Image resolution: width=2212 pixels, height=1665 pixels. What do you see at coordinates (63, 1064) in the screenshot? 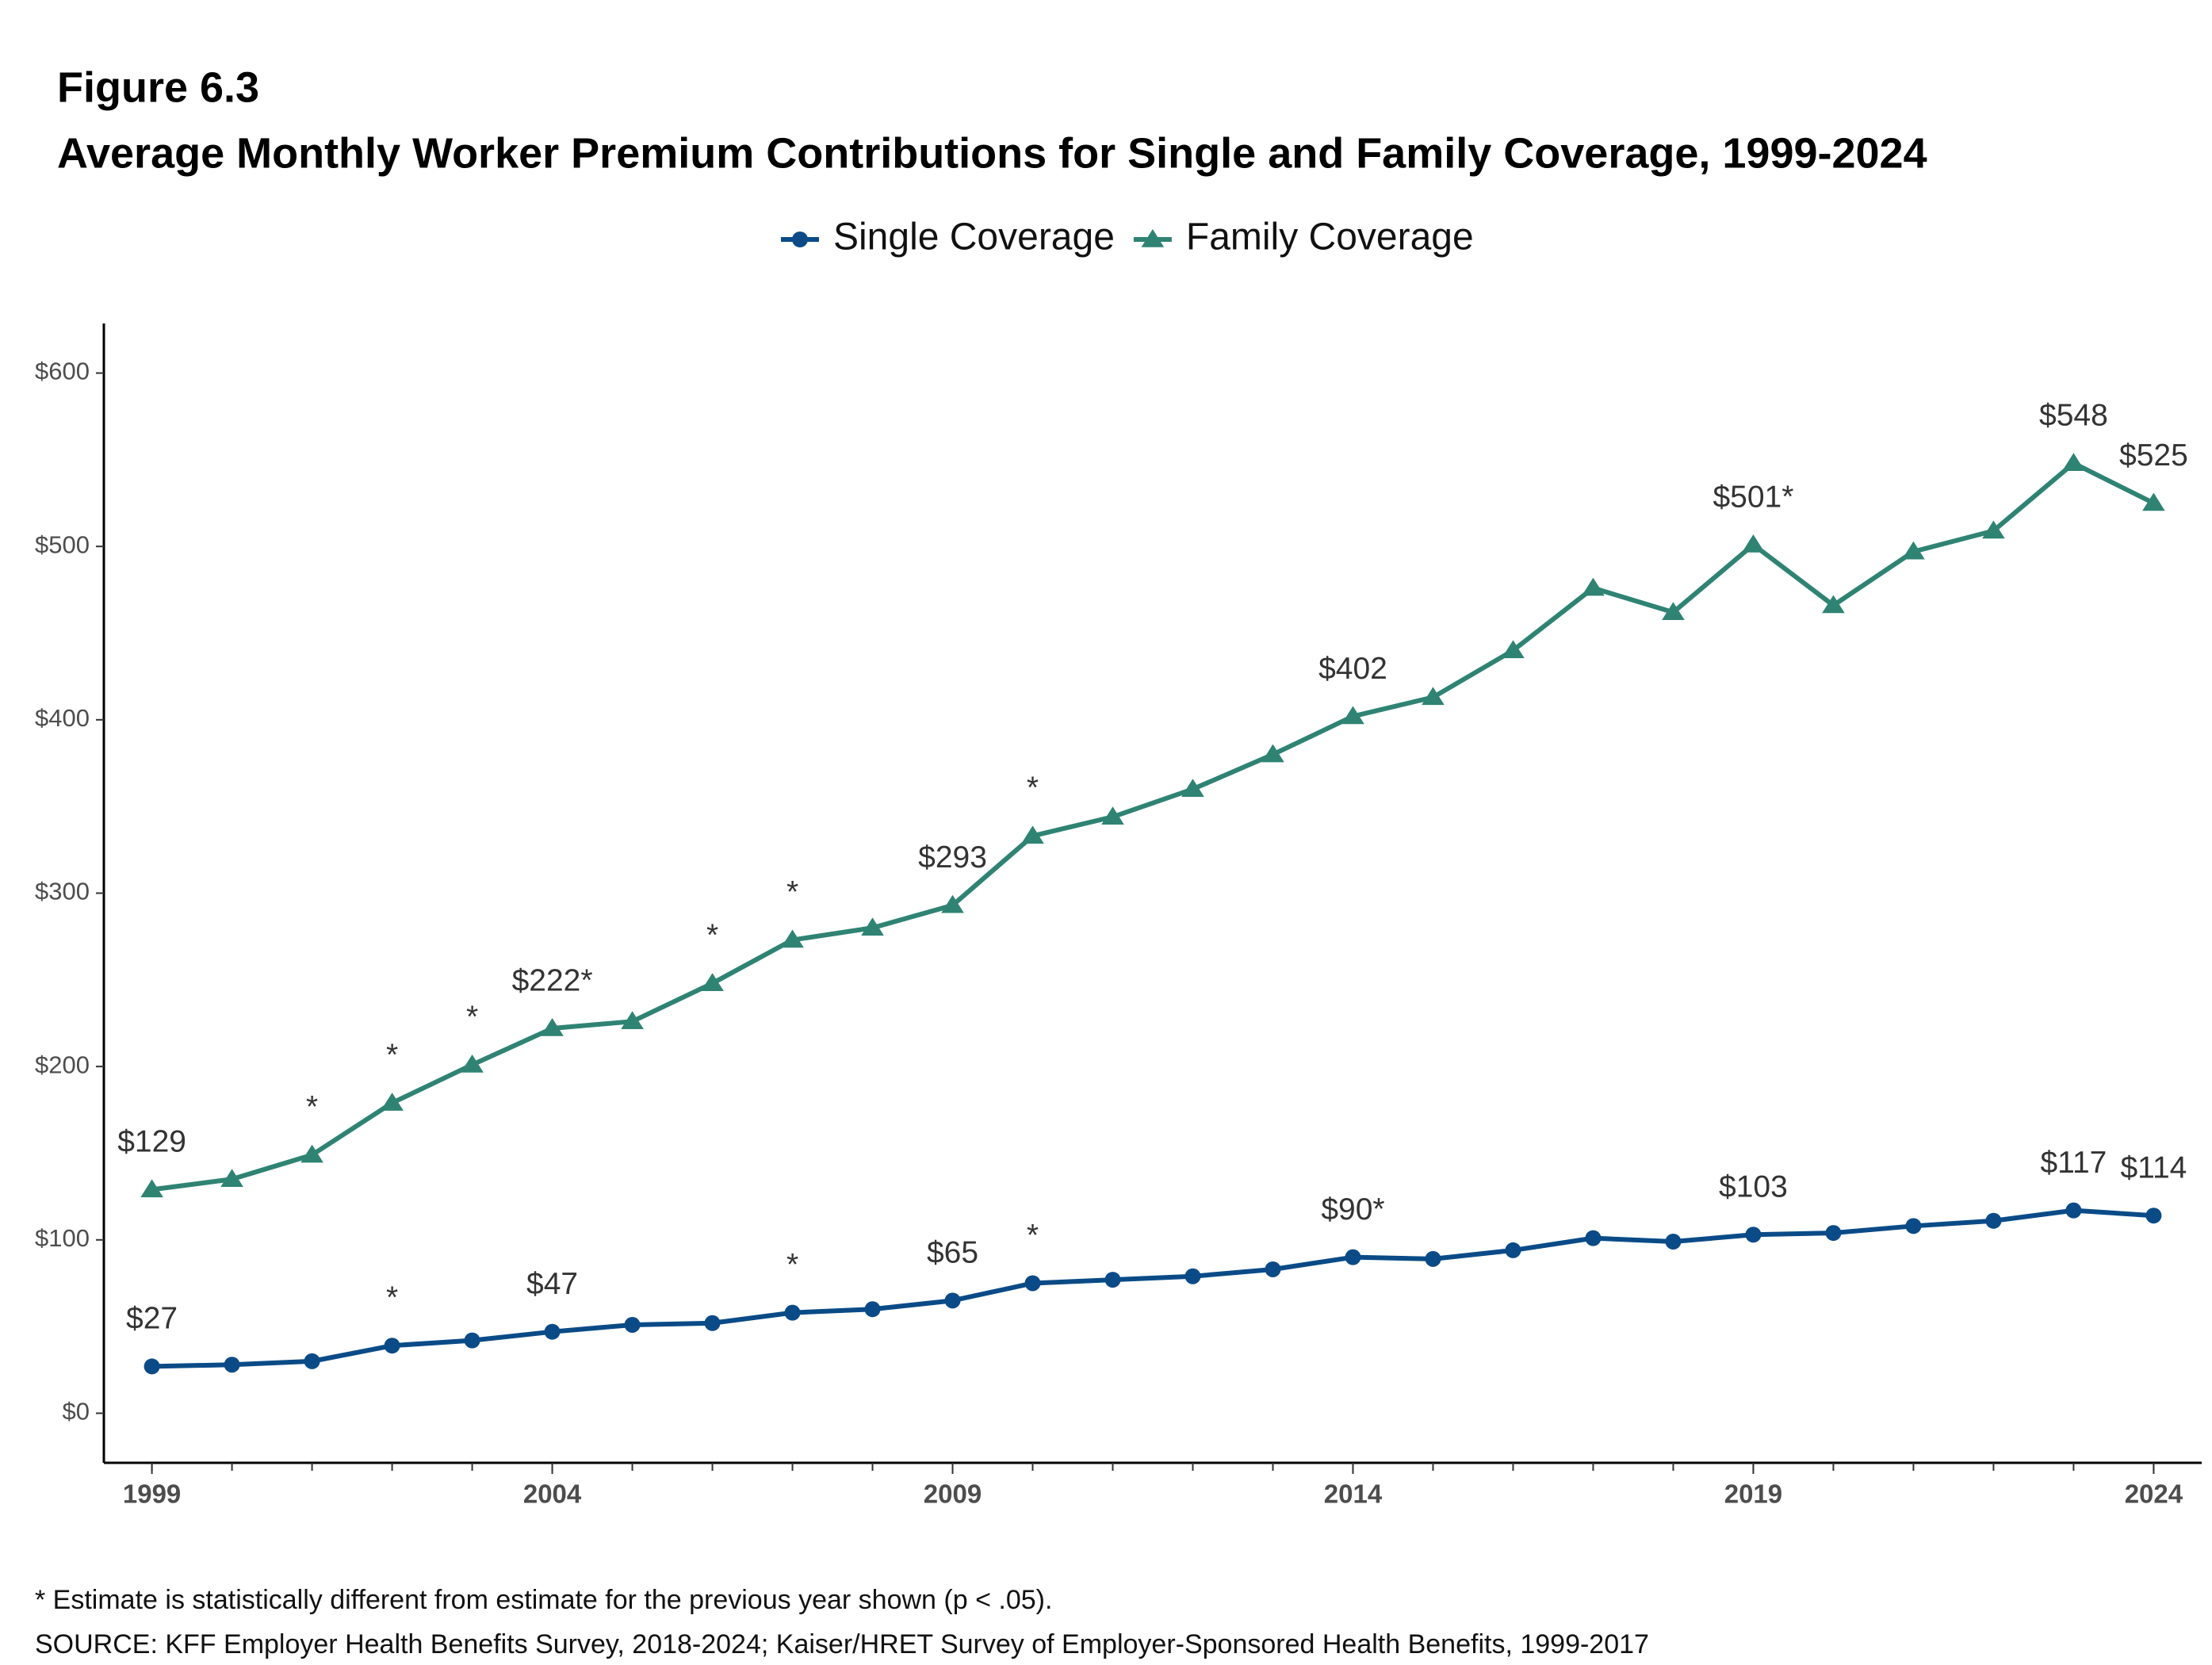
I see `y-tick-label: $200` at bounding box center [63, 1064].